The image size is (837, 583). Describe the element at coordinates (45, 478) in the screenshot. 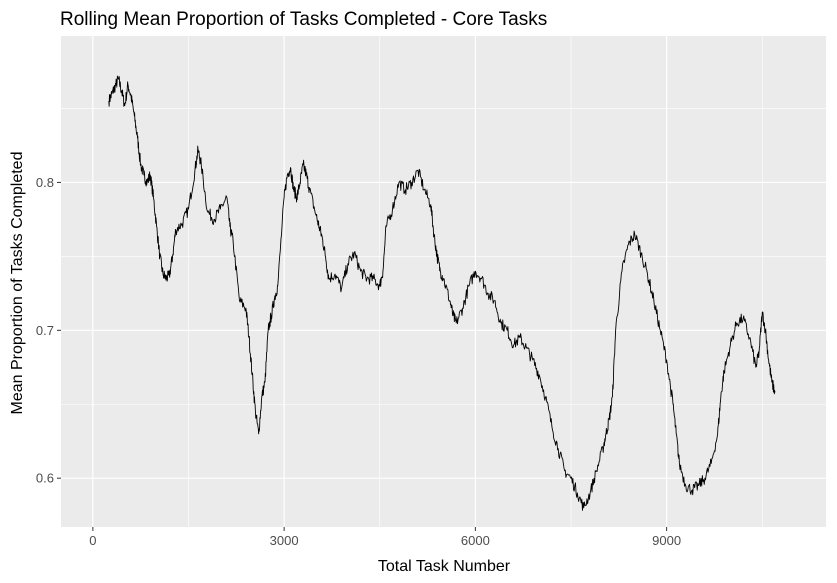

I see `y-tick-label: 0.6` at that location.